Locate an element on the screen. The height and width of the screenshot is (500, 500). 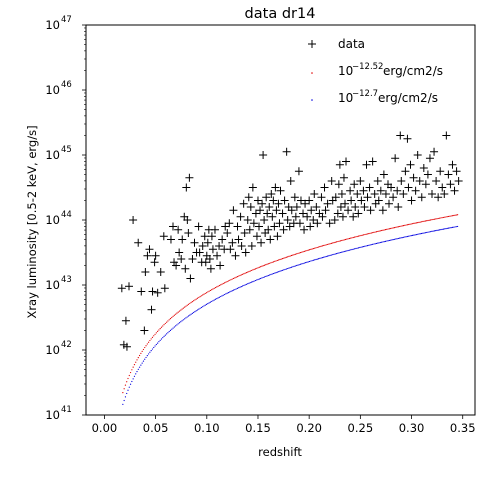
x-tick-label: 0.05 is located at coordinates (156, 428).